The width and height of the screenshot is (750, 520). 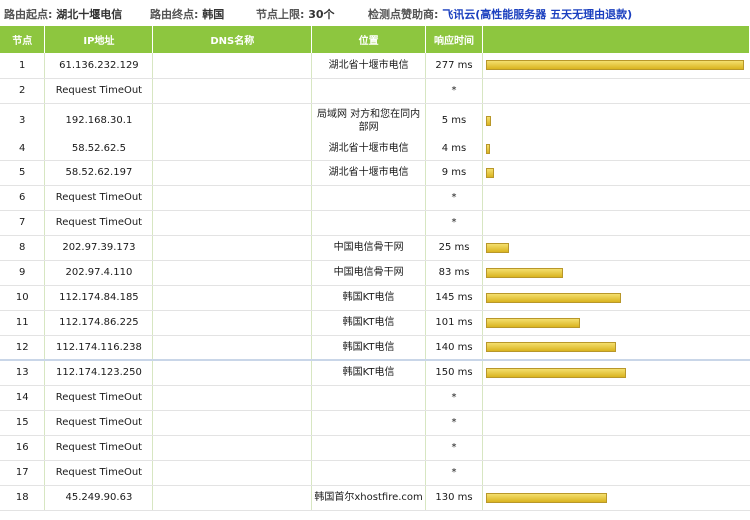 I want to click on response-time: 140 ms, so click(x=454, y=348).